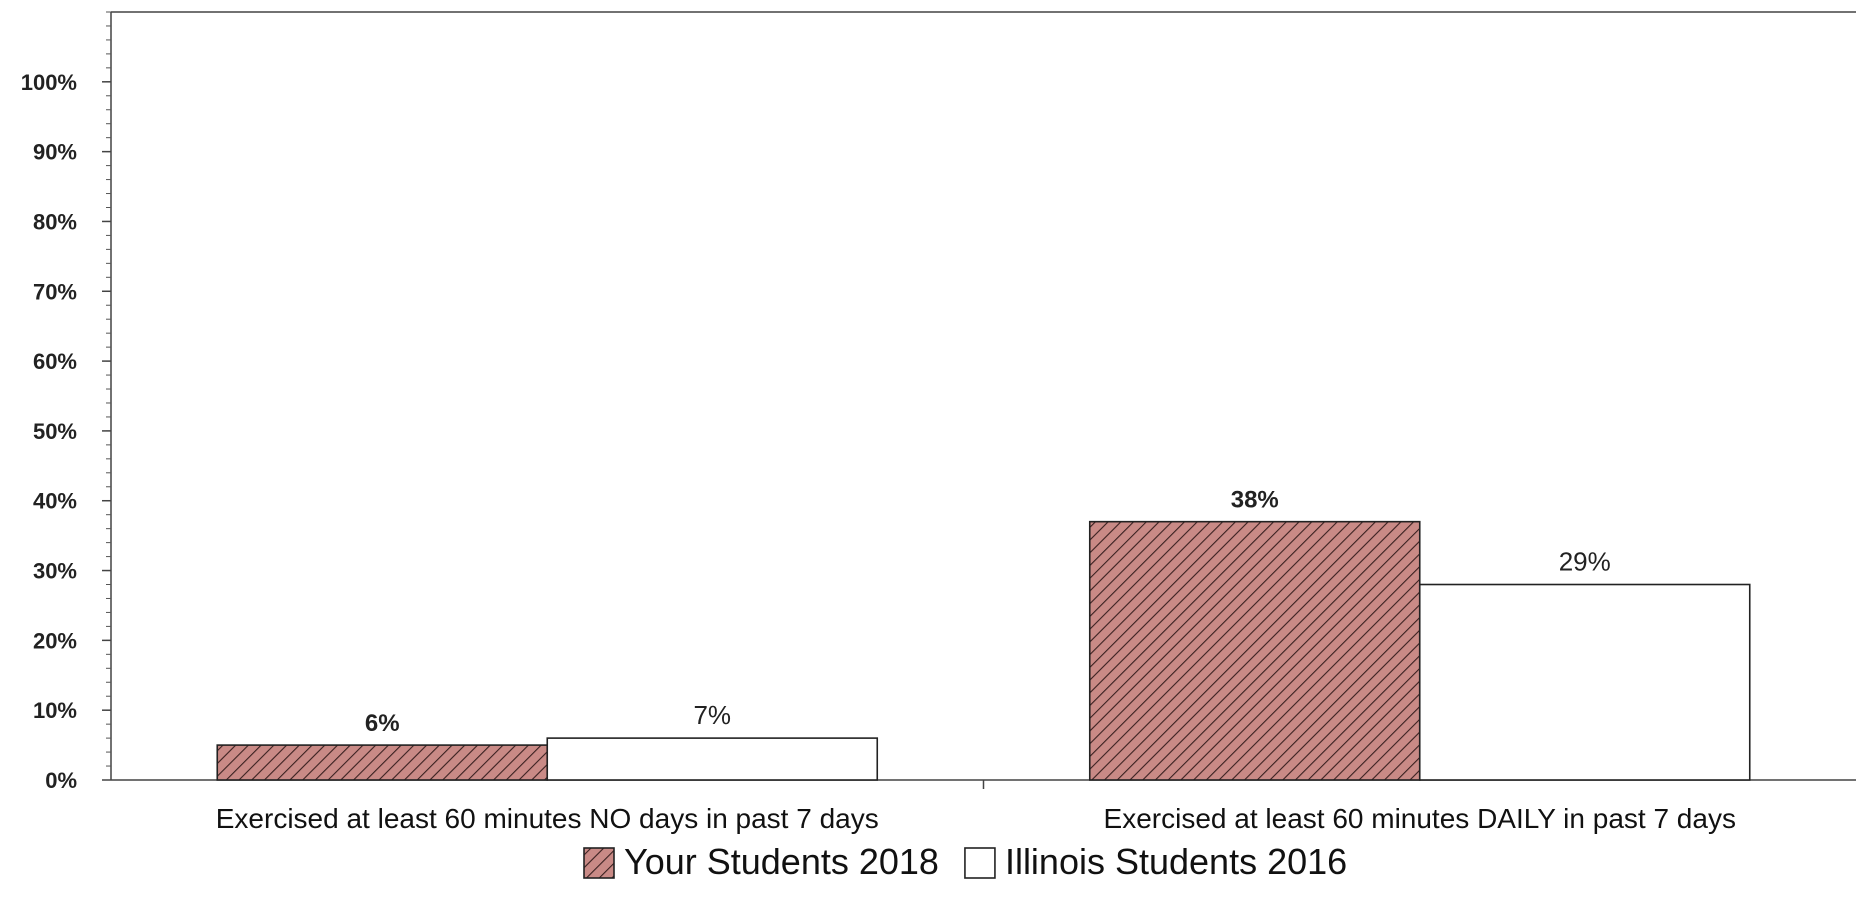 The height and width of the screenshot is (907, 1856). I want to click on y-tick-label: 90%, so click(55, 152).